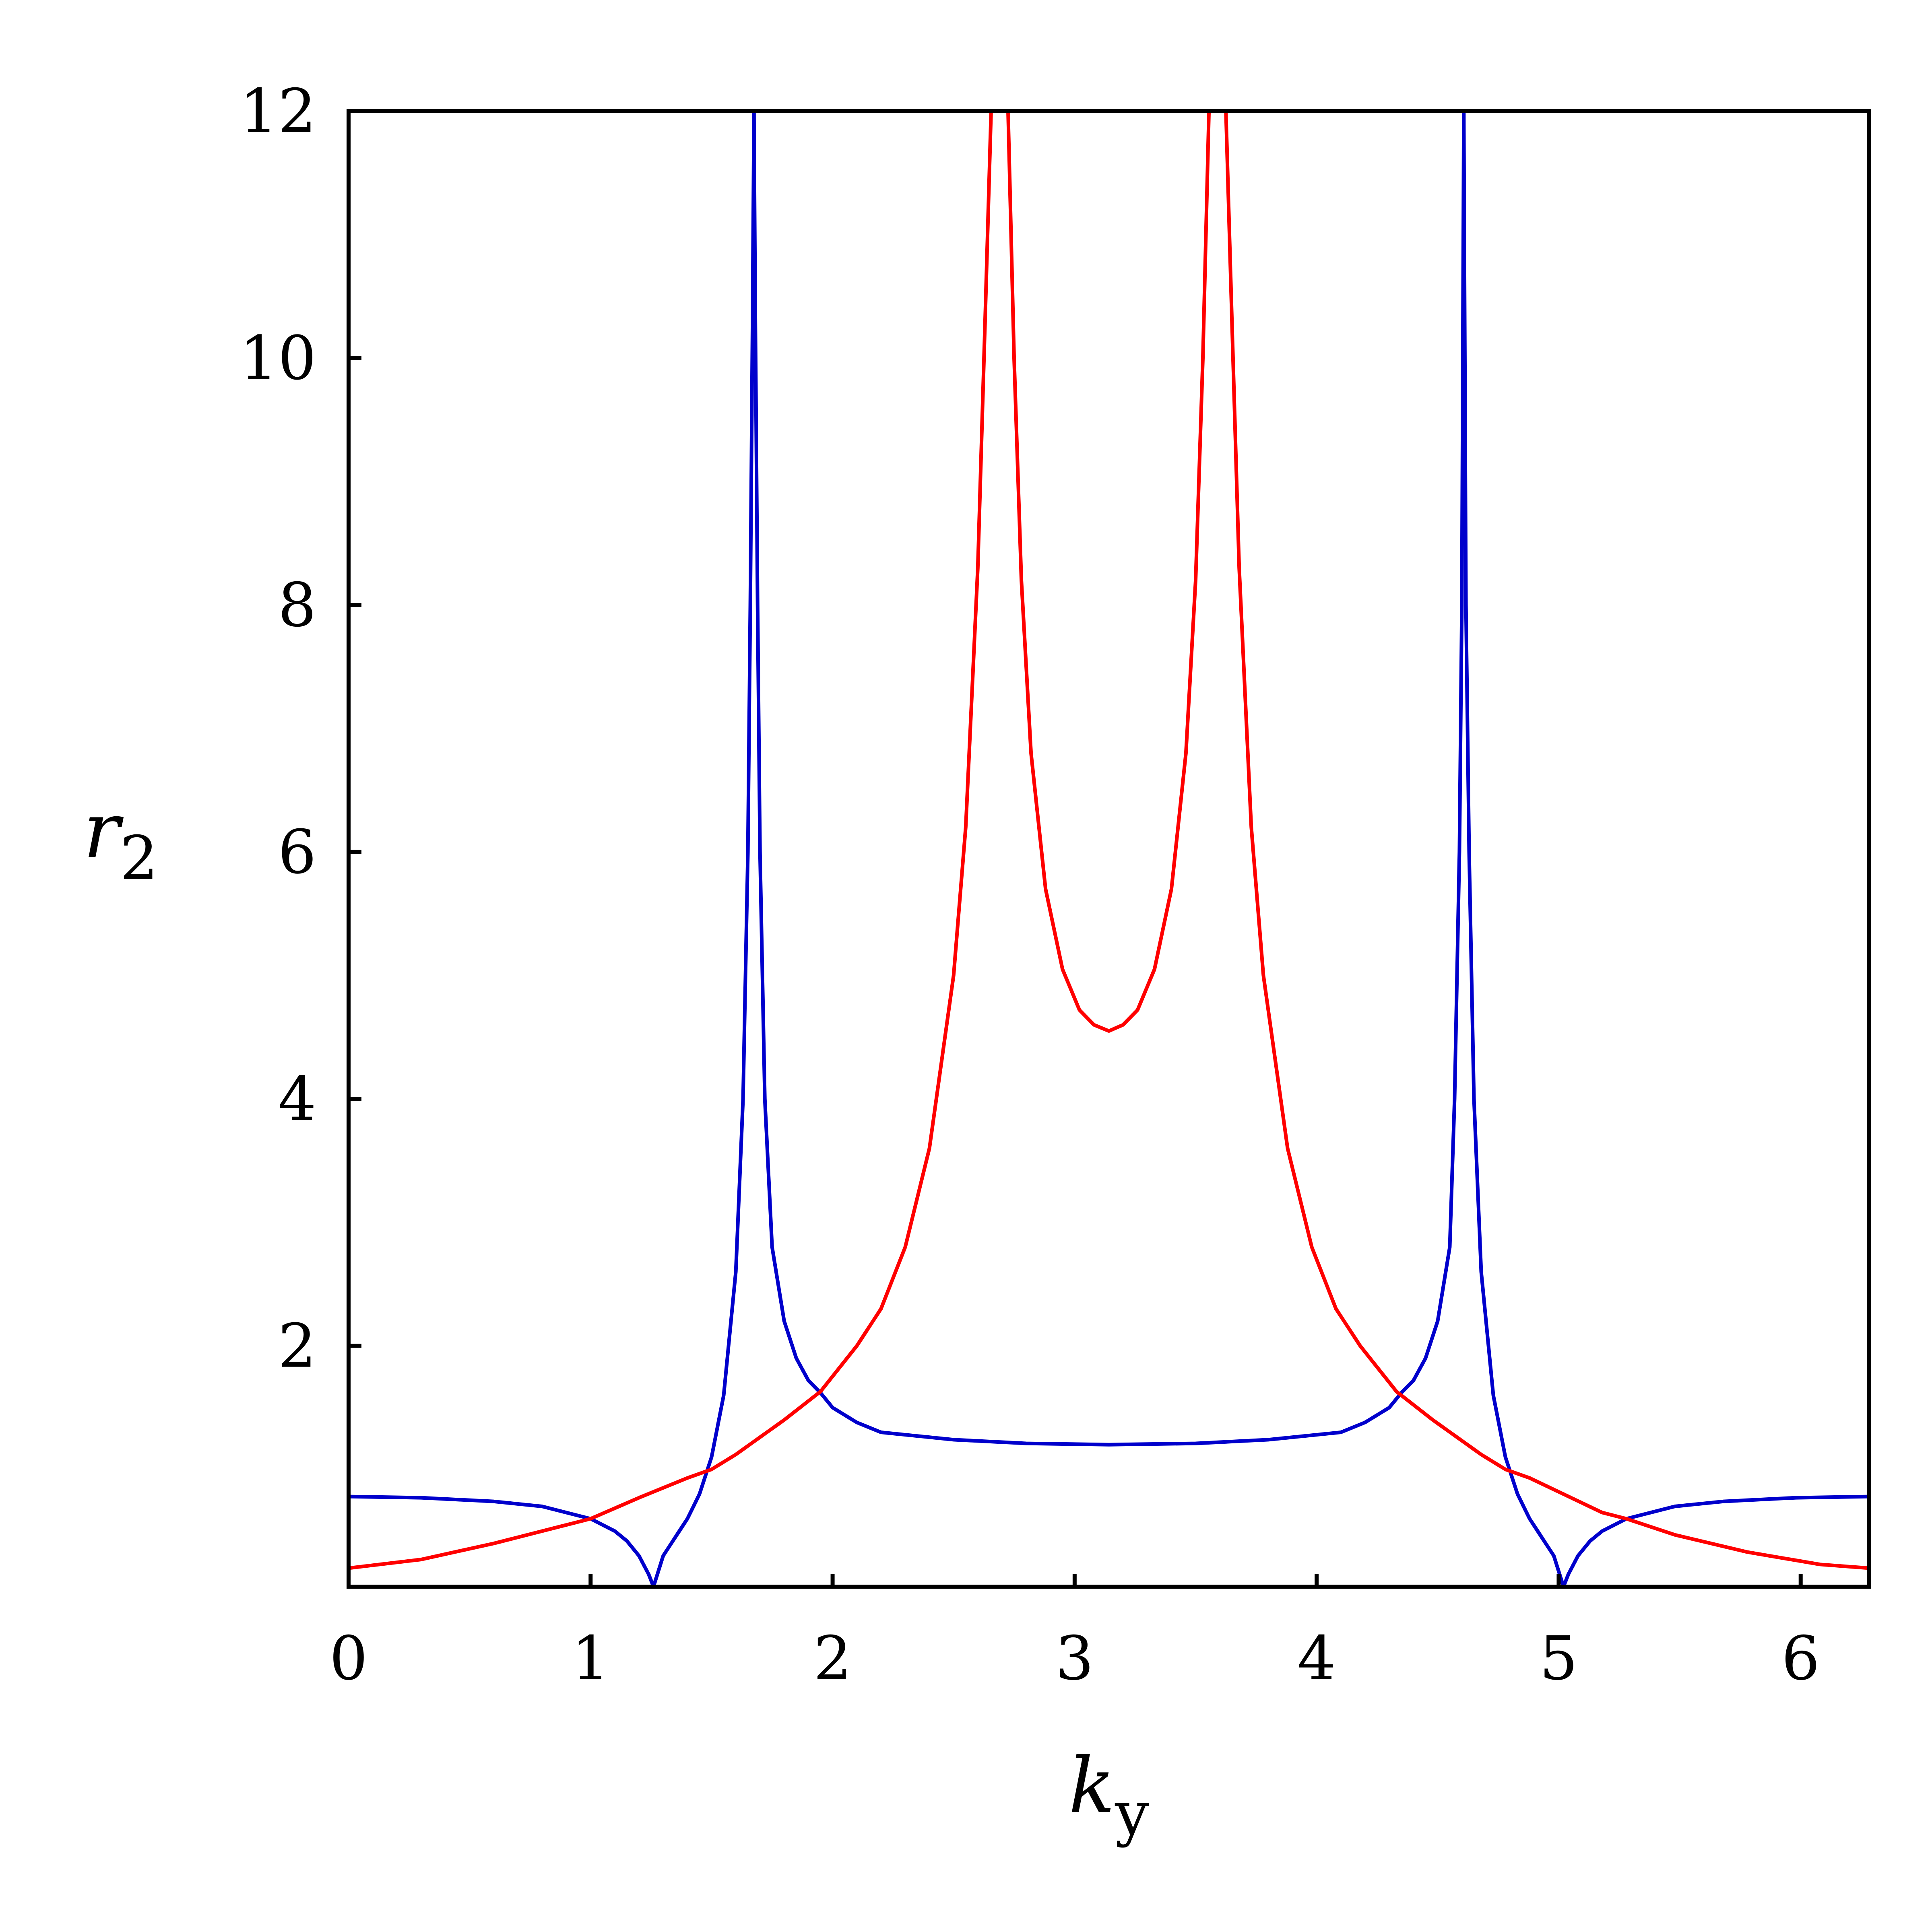  What do you see at coordinates (277, 359) in the screenshot?
I see `y-tick-label: 10` at bounding box center [277, 359].